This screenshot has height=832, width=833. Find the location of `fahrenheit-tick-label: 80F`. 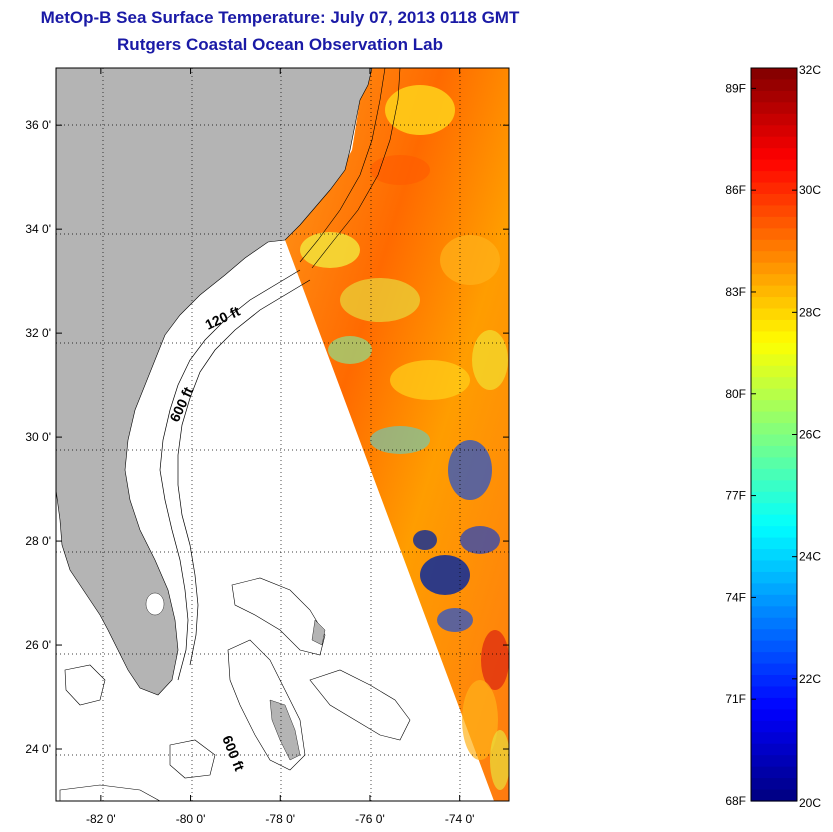

fahrenheit-tick-label: 80F is located at coordinates (735, 394).